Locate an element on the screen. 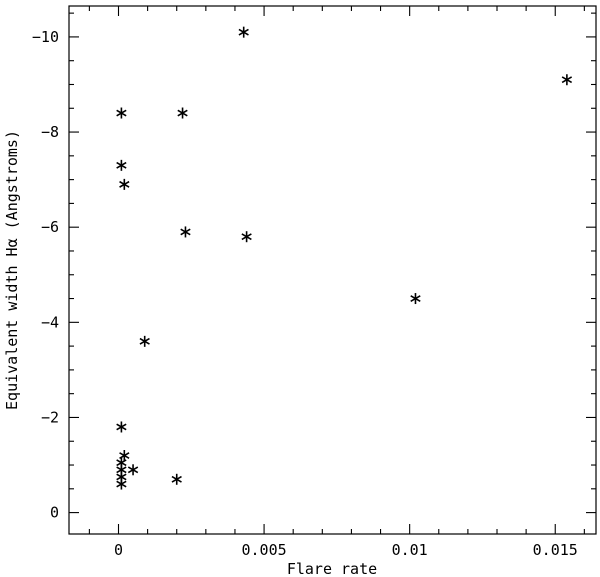  y-tick-label: −2 is located at coordinates (50, 417).